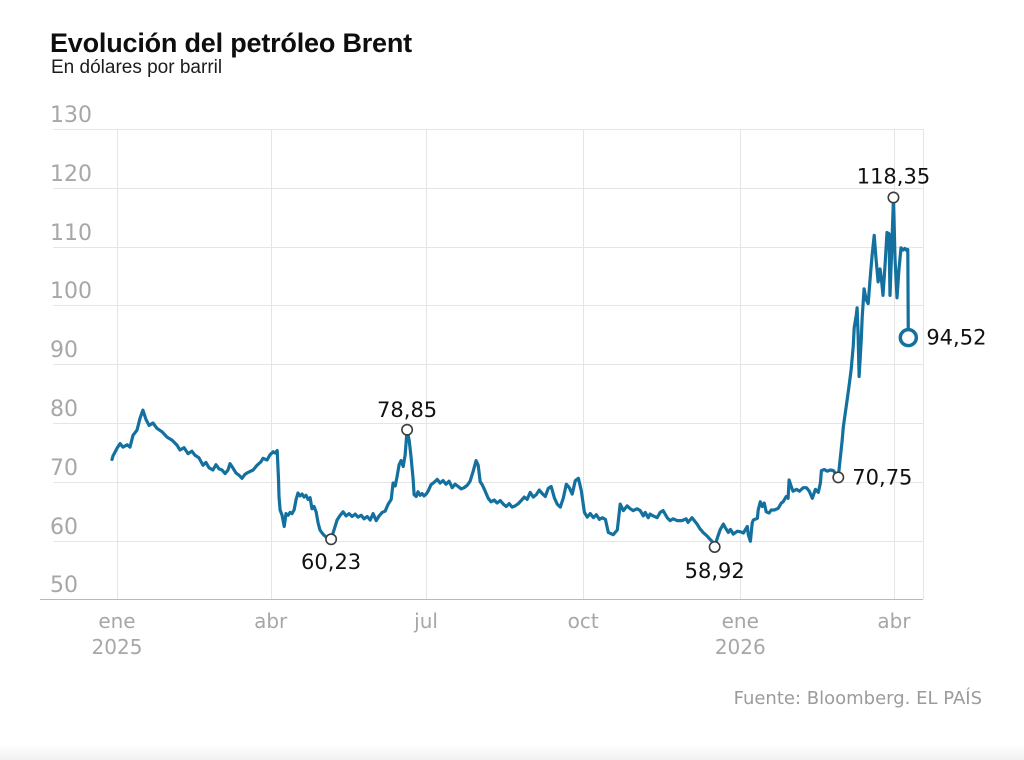 Image resolution: width=1024 pixels, height=760 pixels. Describe the element at coordinates (715, 571) in the screenshot. I see `annotation-label-58-92: 58,92` at that location.